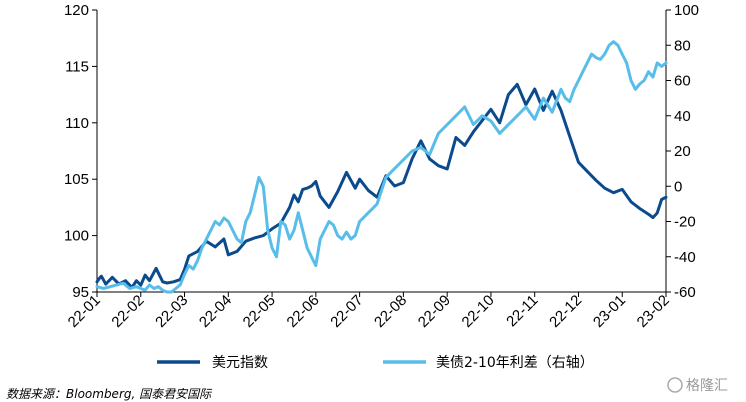 This screenshot has height=402, width=746. What do you see at coordinates (609, 311) in the screenshot?
I see `x-tick-label: 23-01` at bounding box center [609, 311].